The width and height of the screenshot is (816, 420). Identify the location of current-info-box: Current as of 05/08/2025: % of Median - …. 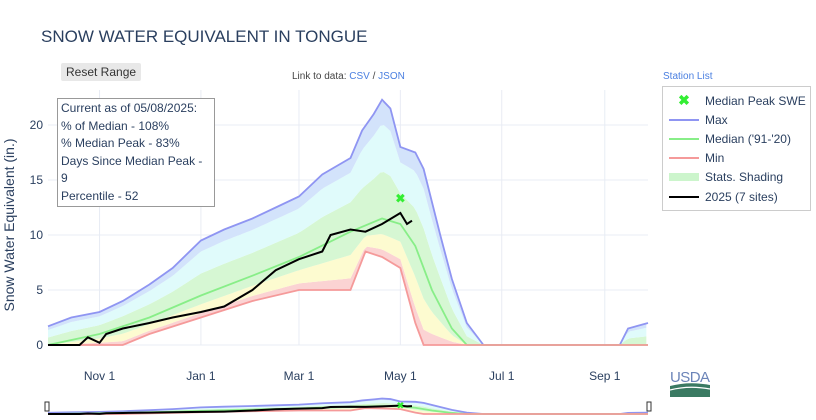
(136, 152).